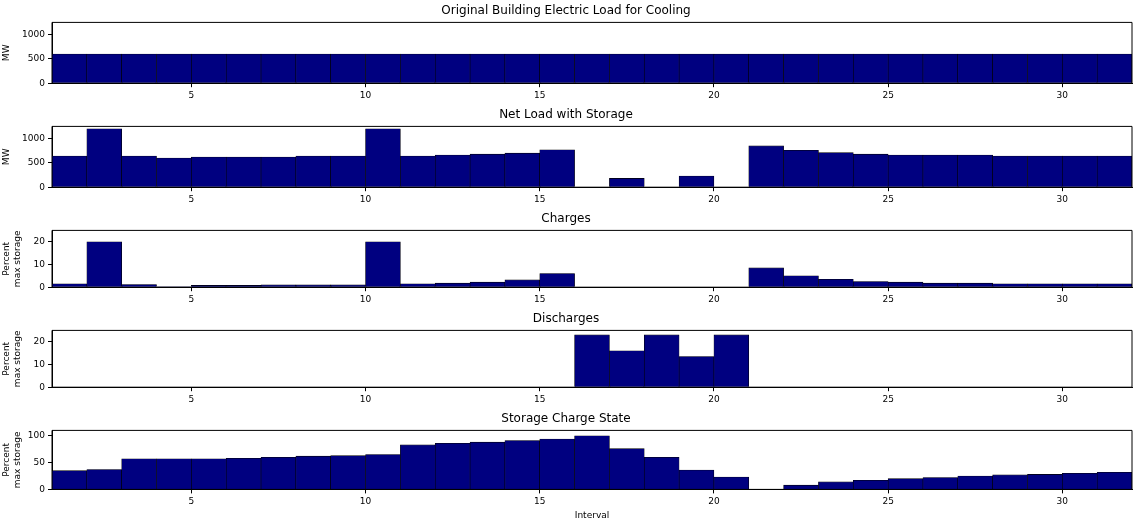 The width and height of the screenshot is (1135, 521). Describe the element at coordinates (39, 461) in the screenshot. I see `y-tick-label: 50` at that location.